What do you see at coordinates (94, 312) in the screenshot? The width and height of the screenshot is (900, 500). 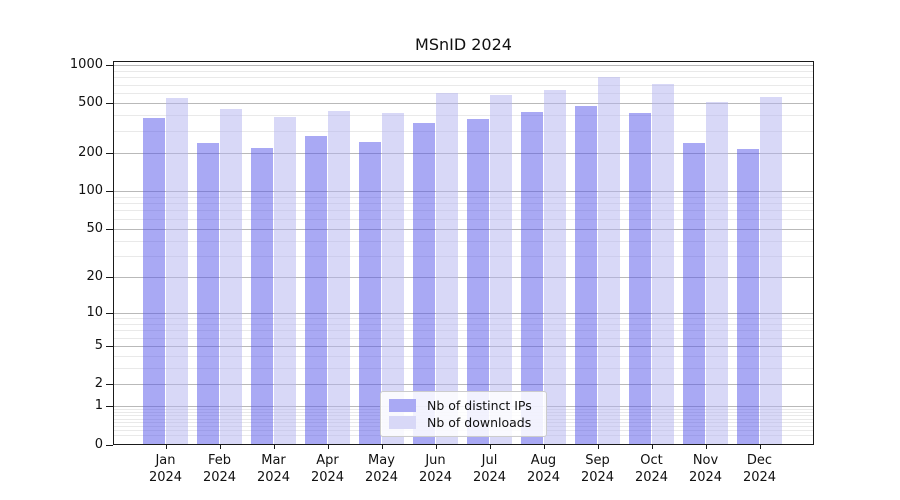 I see `y-tick-label-10: 10` at bounding box center [94, 312].